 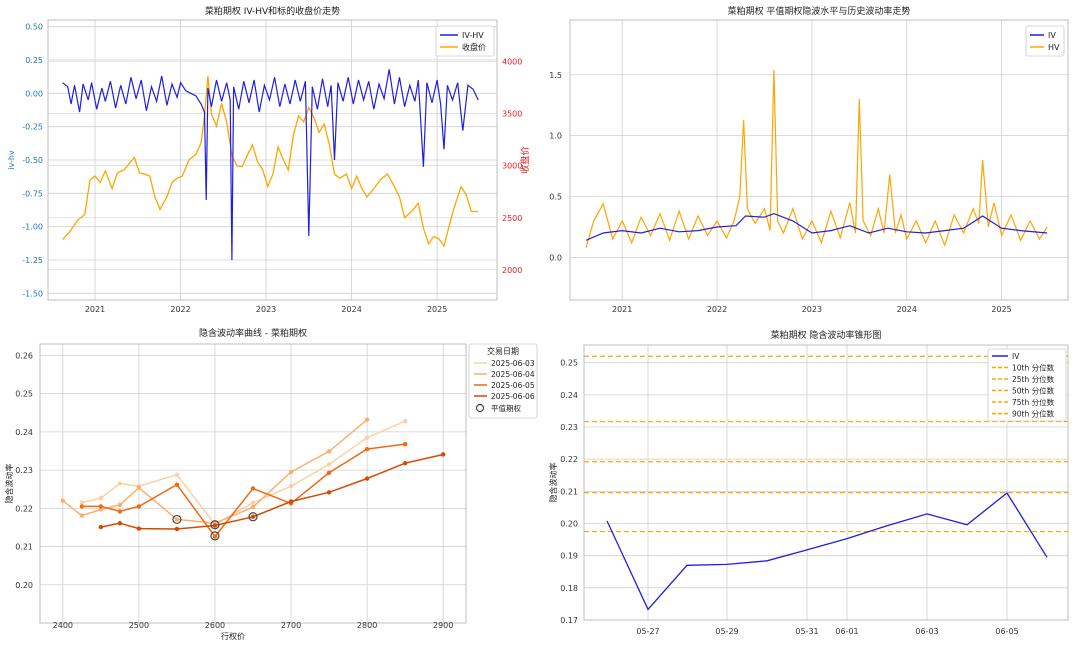 What do you see at coordinates (32, 227) in the screenshot?
I see `y-tick-label: -1.00` at bounding box center [32, 227].